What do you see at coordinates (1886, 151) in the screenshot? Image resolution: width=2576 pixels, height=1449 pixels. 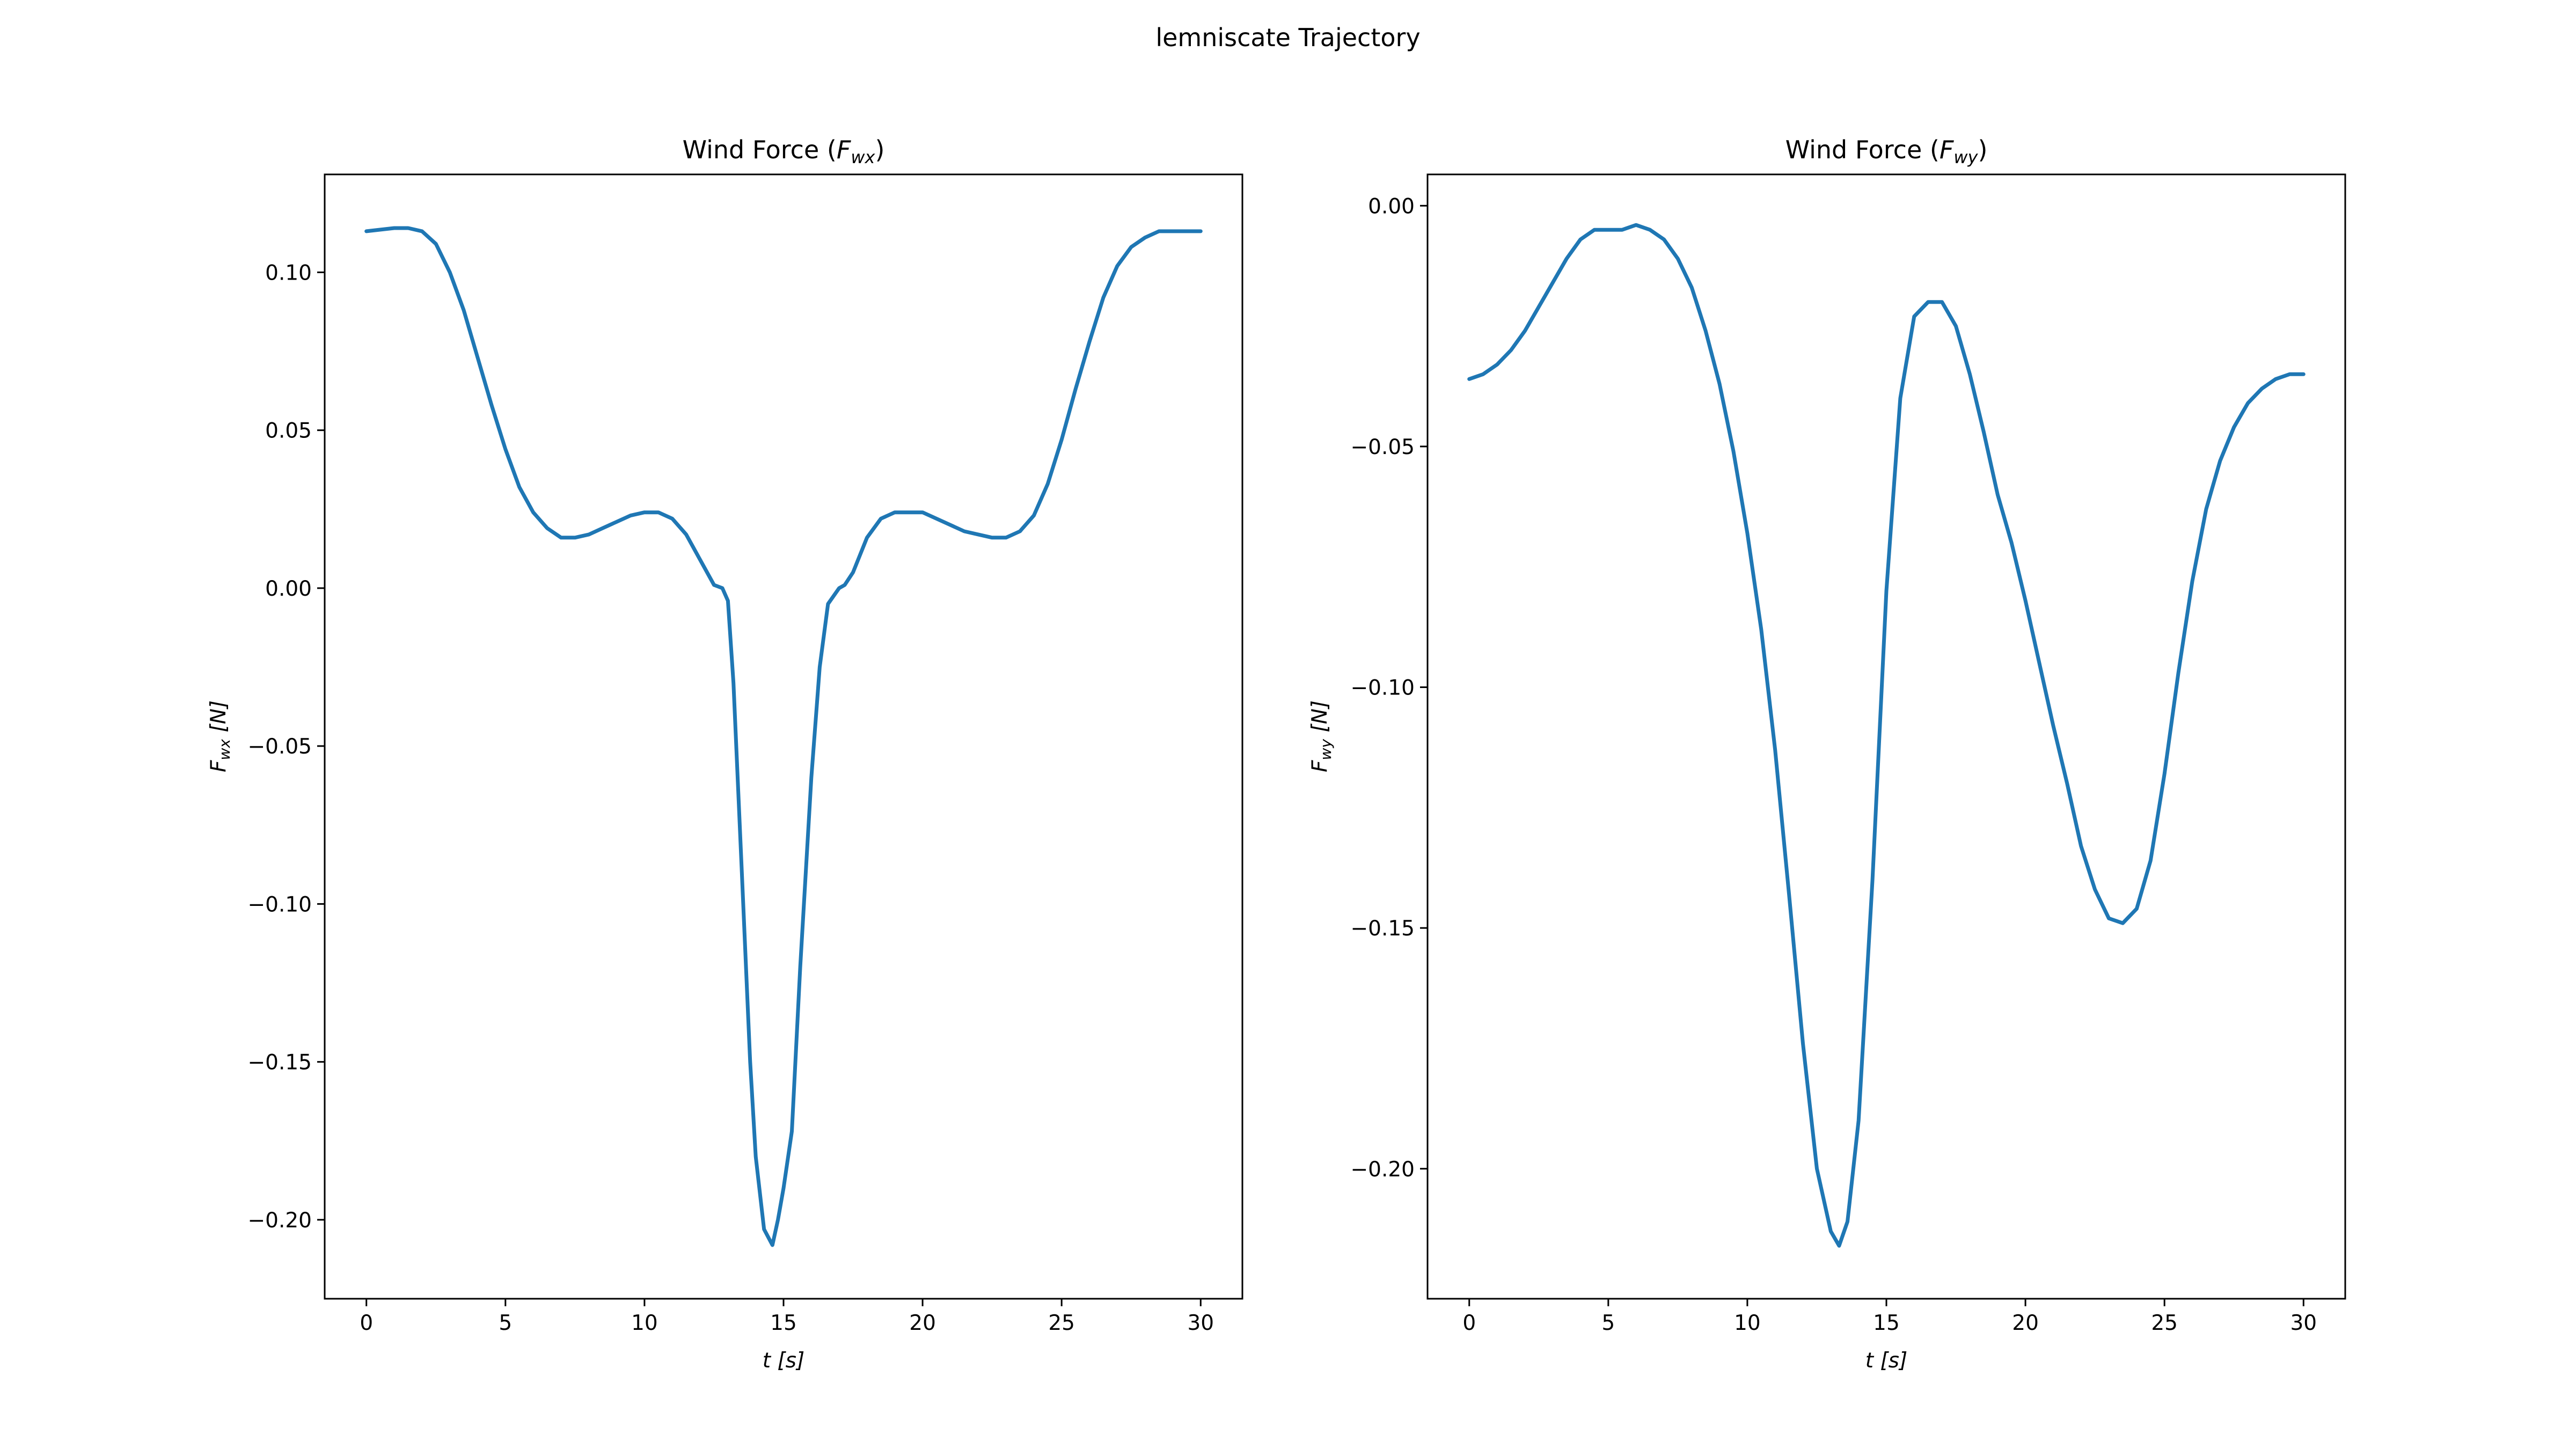 I see `chart-title: Wind Force (Fwy)` at bounding box center [1886, 151].